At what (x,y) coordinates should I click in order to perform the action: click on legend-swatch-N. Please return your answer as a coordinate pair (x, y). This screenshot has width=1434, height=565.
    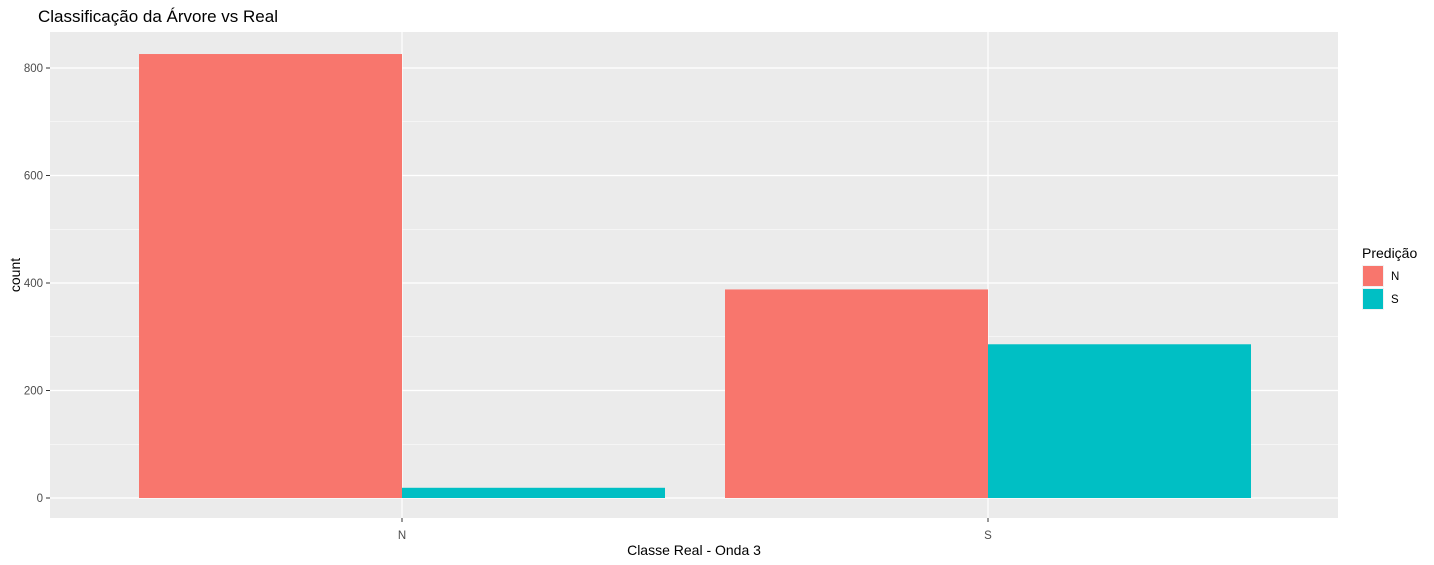
    Looking at the image, I should click on (1373, 276).